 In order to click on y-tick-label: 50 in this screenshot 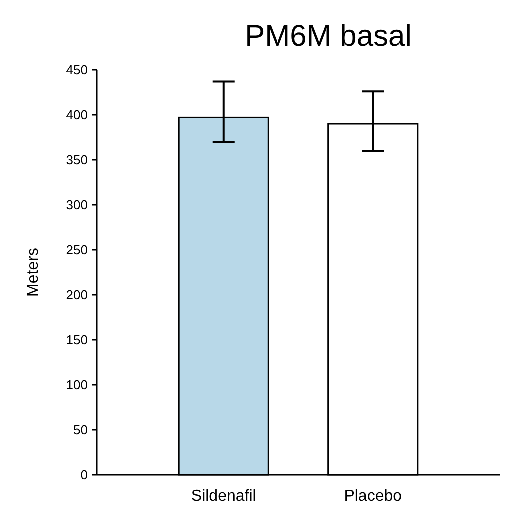, I will do `click(81, 430)`.